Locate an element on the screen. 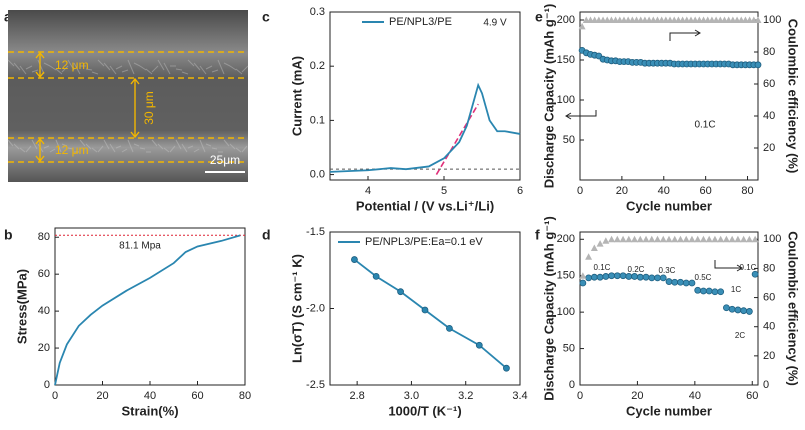 This screenshot has width=805, height=430. x-axis-title: Potential / (V vs.Li⁺/Li) is located at coordinates (425, 205).